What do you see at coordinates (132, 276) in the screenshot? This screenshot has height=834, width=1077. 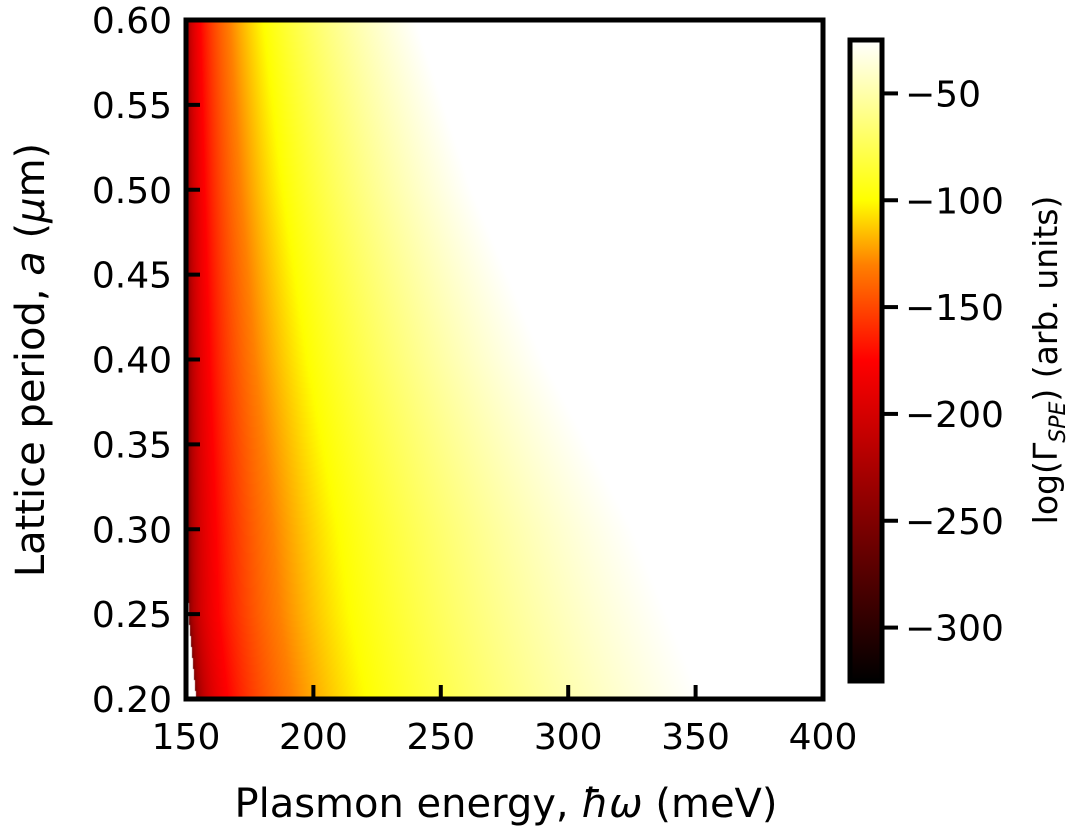 I see `y-tick-label: 0.45` at bounding box center [132, 276].